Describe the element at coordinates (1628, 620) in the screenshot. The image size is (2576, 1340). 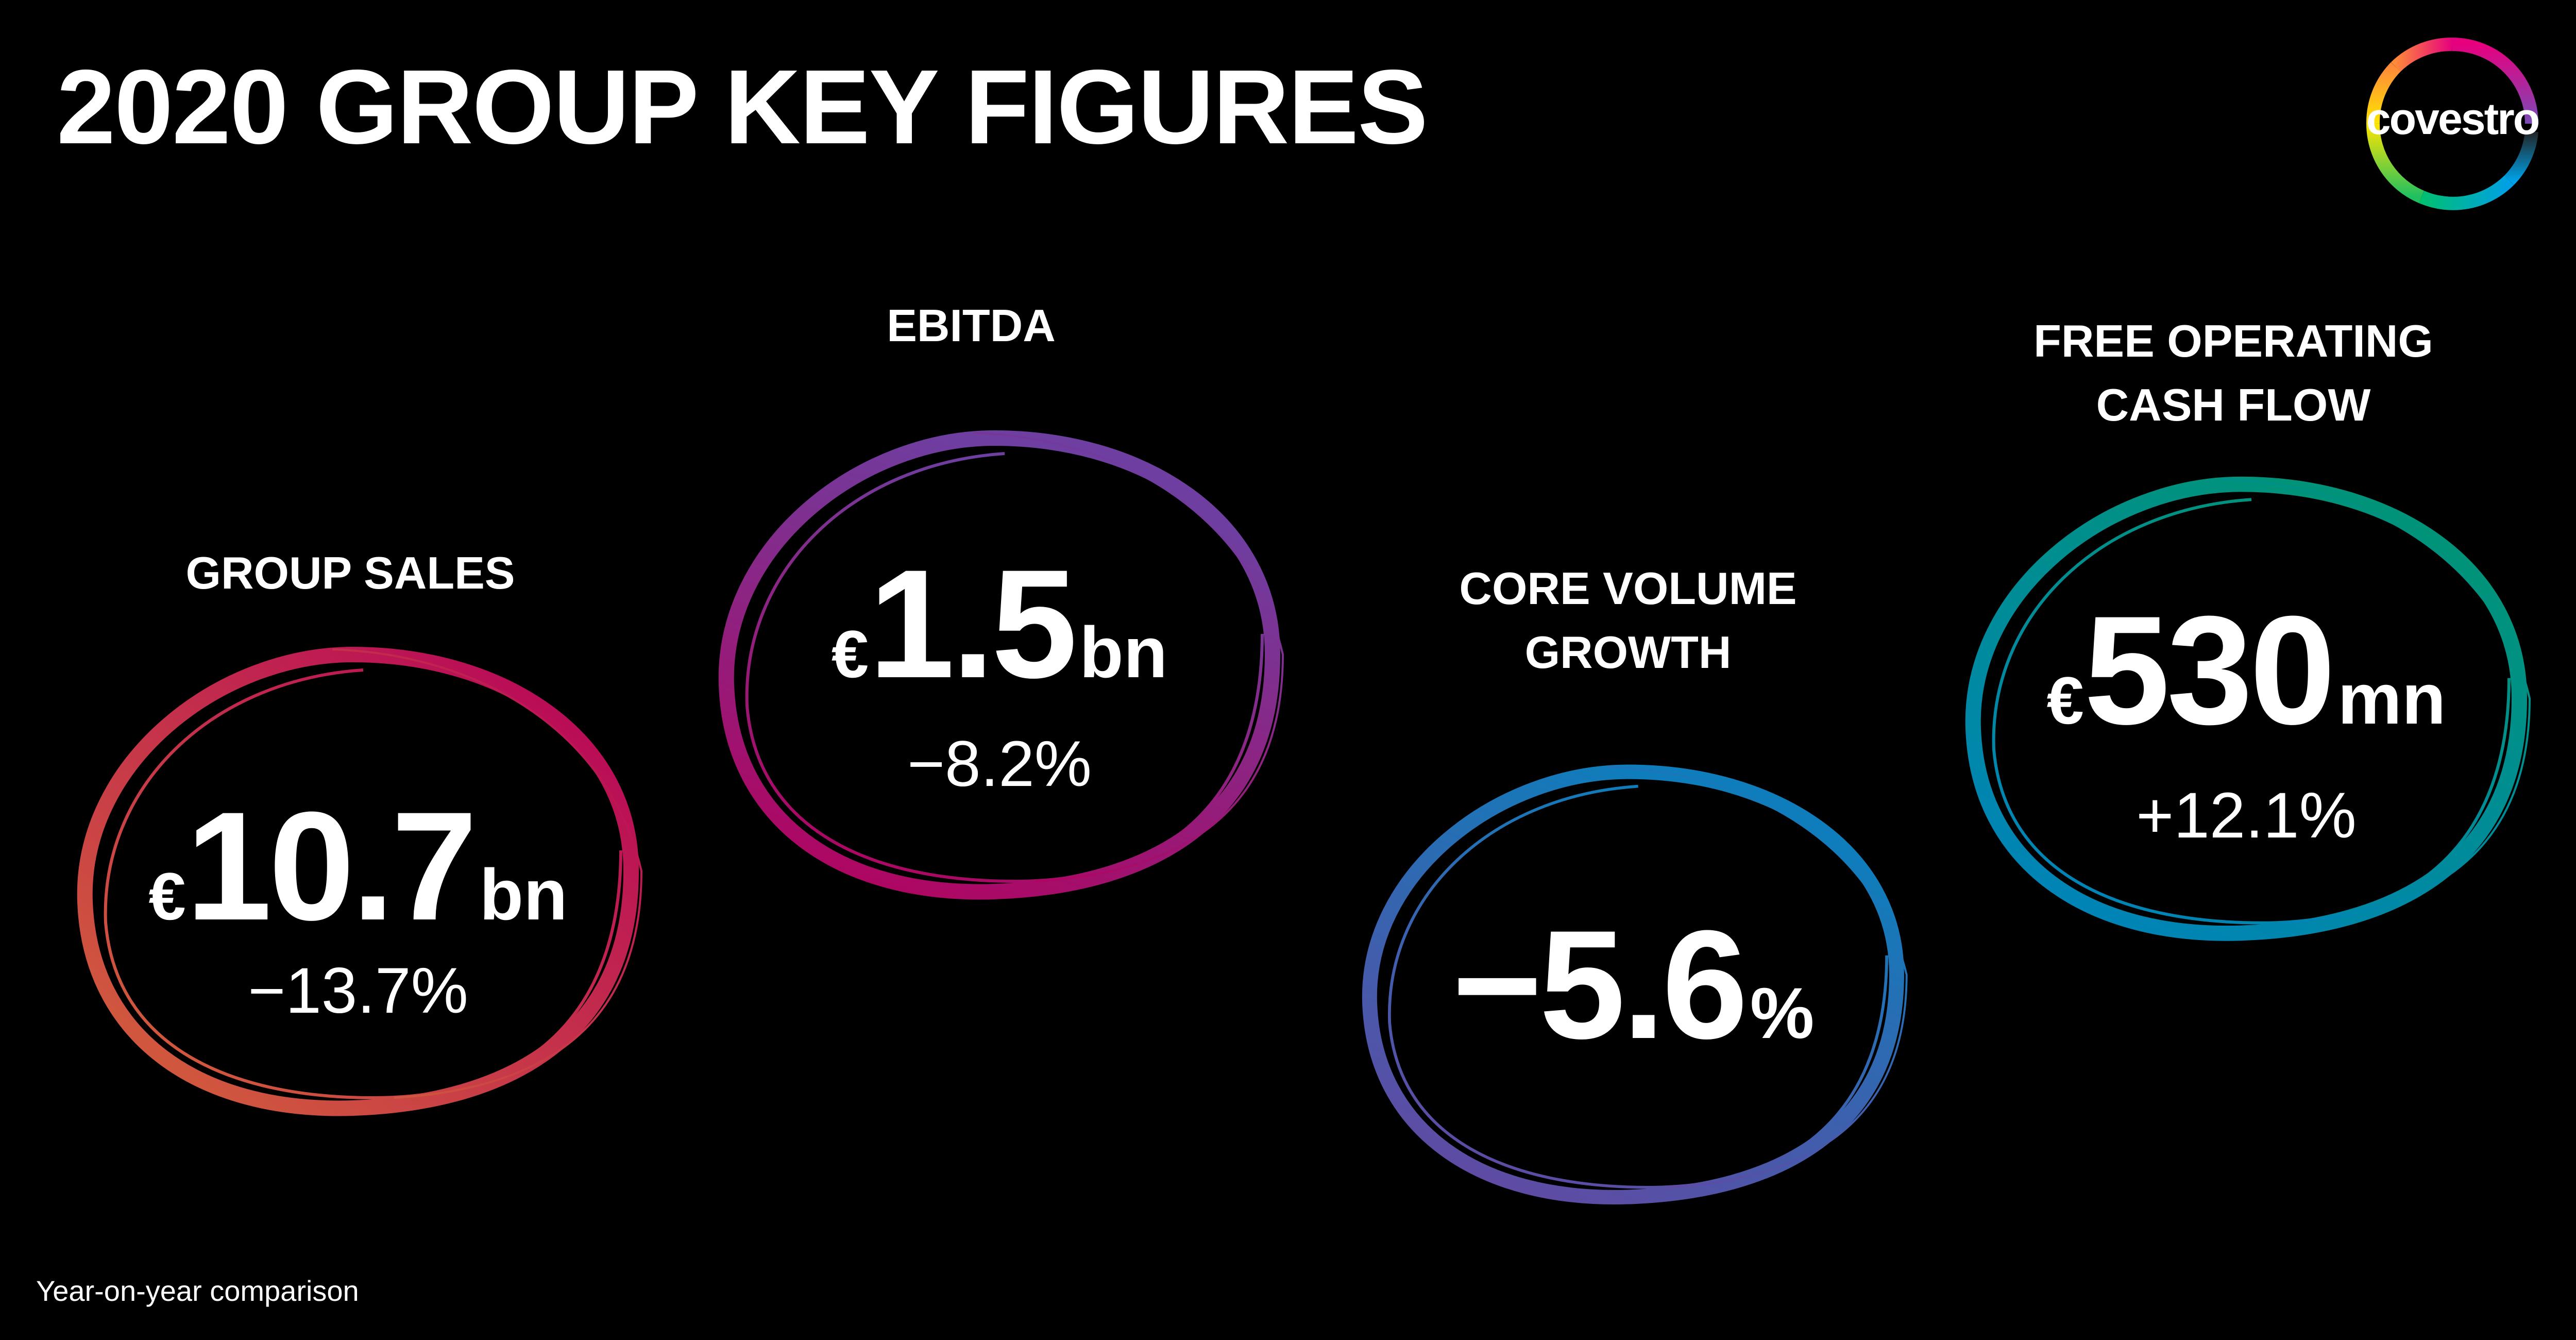
I see `kpi-label-core-volume-growth: CORE VOLUME GROWTH` at that location.